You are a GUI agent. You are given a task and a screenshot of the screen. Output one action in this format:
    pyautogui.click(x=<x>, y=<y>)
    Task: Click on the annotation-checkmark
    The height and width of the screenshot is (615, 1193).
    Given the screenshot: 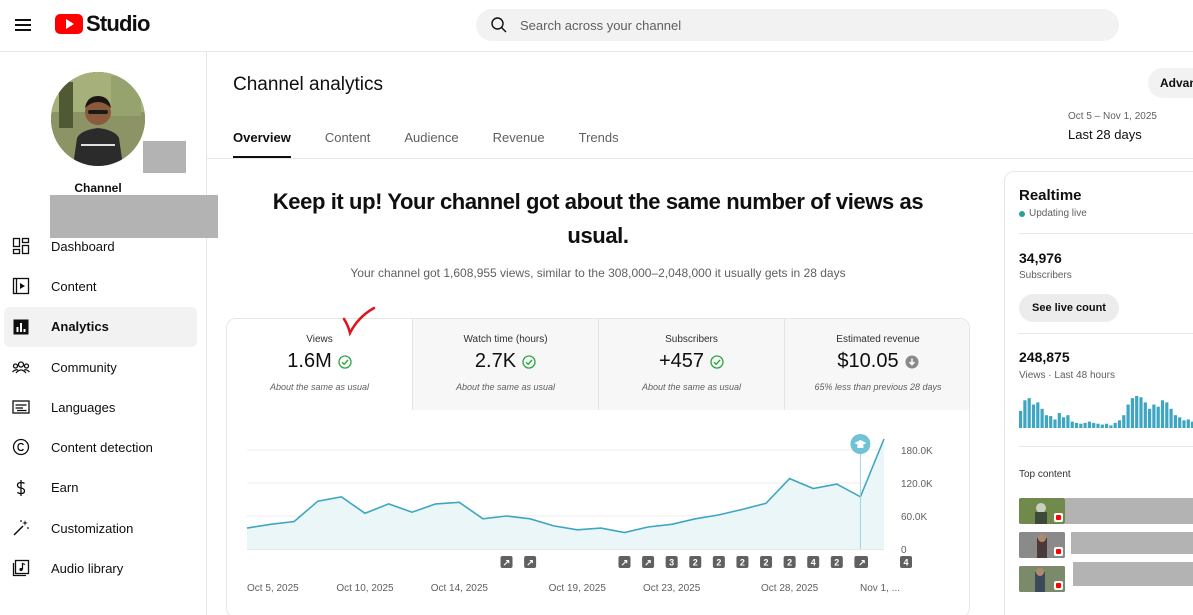 What is the action you would take?
    pyautogui.click(x=359, y=321)
    